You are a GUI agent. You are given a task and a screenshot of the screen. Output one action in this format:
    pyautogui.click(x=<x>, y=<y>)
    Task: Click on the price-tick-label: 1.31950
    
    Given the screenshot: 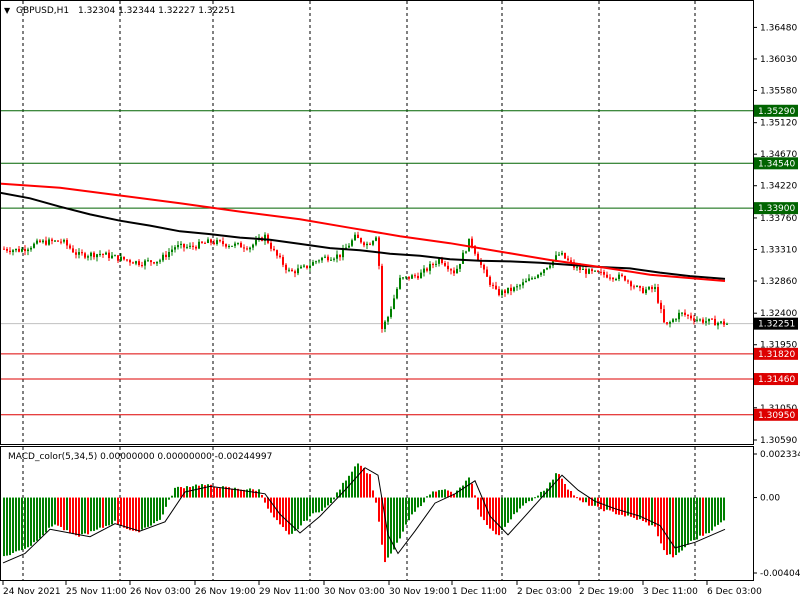 What is the action you would take?
    pyautogui.click(x=778, y=346)
    